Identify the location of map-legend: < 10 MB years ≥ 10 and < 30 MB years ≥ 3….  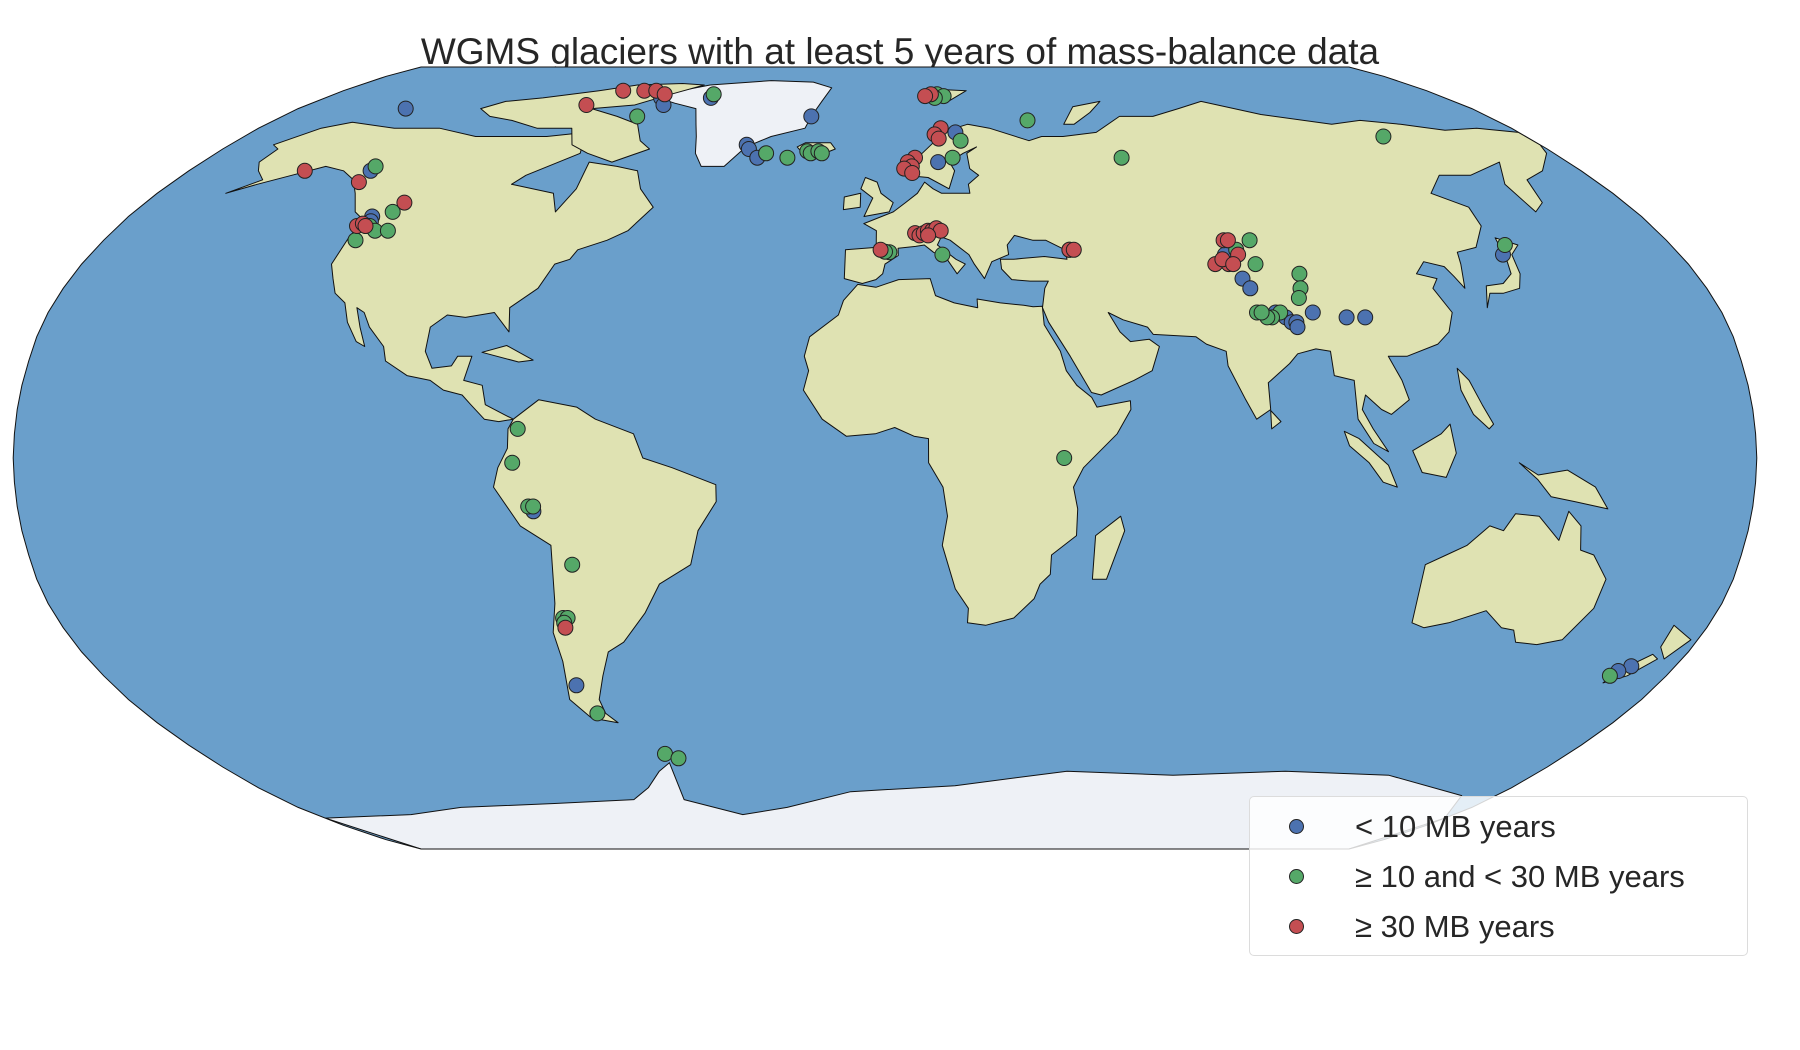
(1498, 876).